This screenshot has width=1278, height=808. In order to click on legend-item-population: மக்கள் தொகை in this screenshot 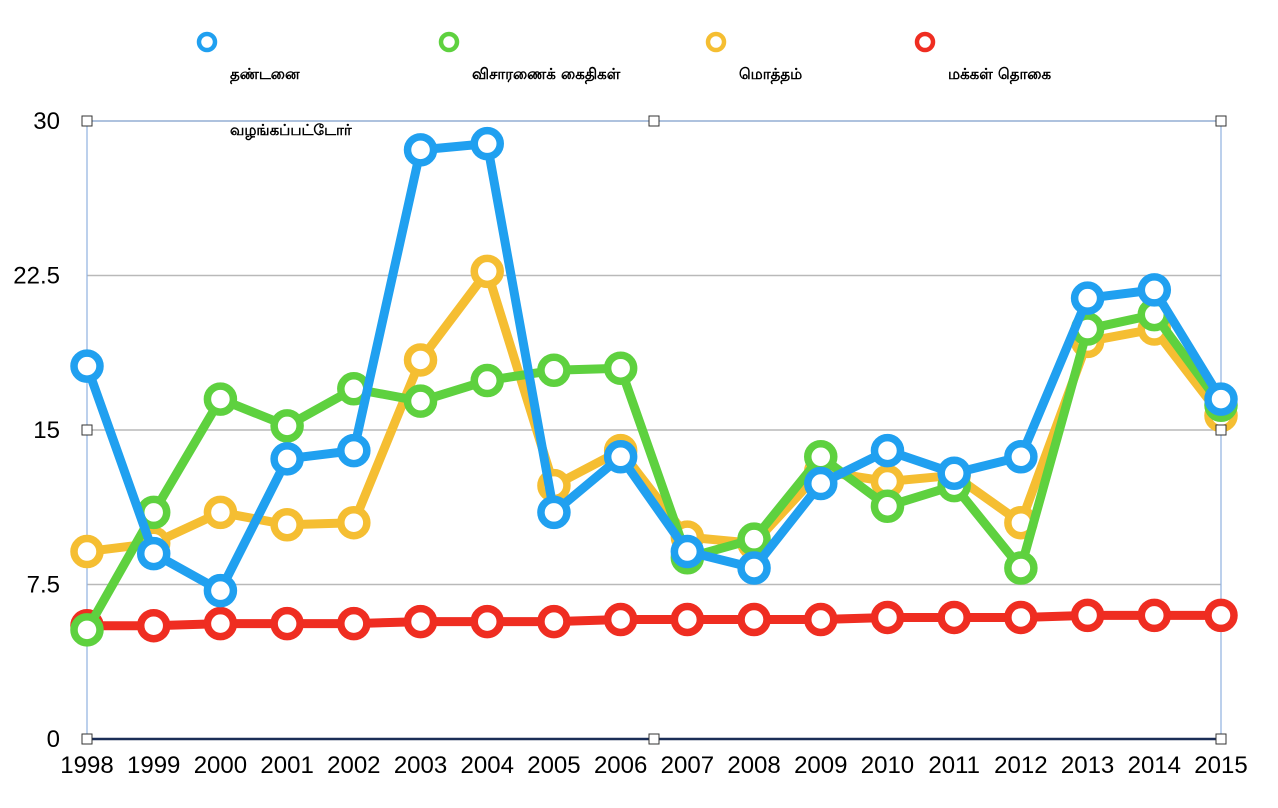, I will do `click(983, 73)`.